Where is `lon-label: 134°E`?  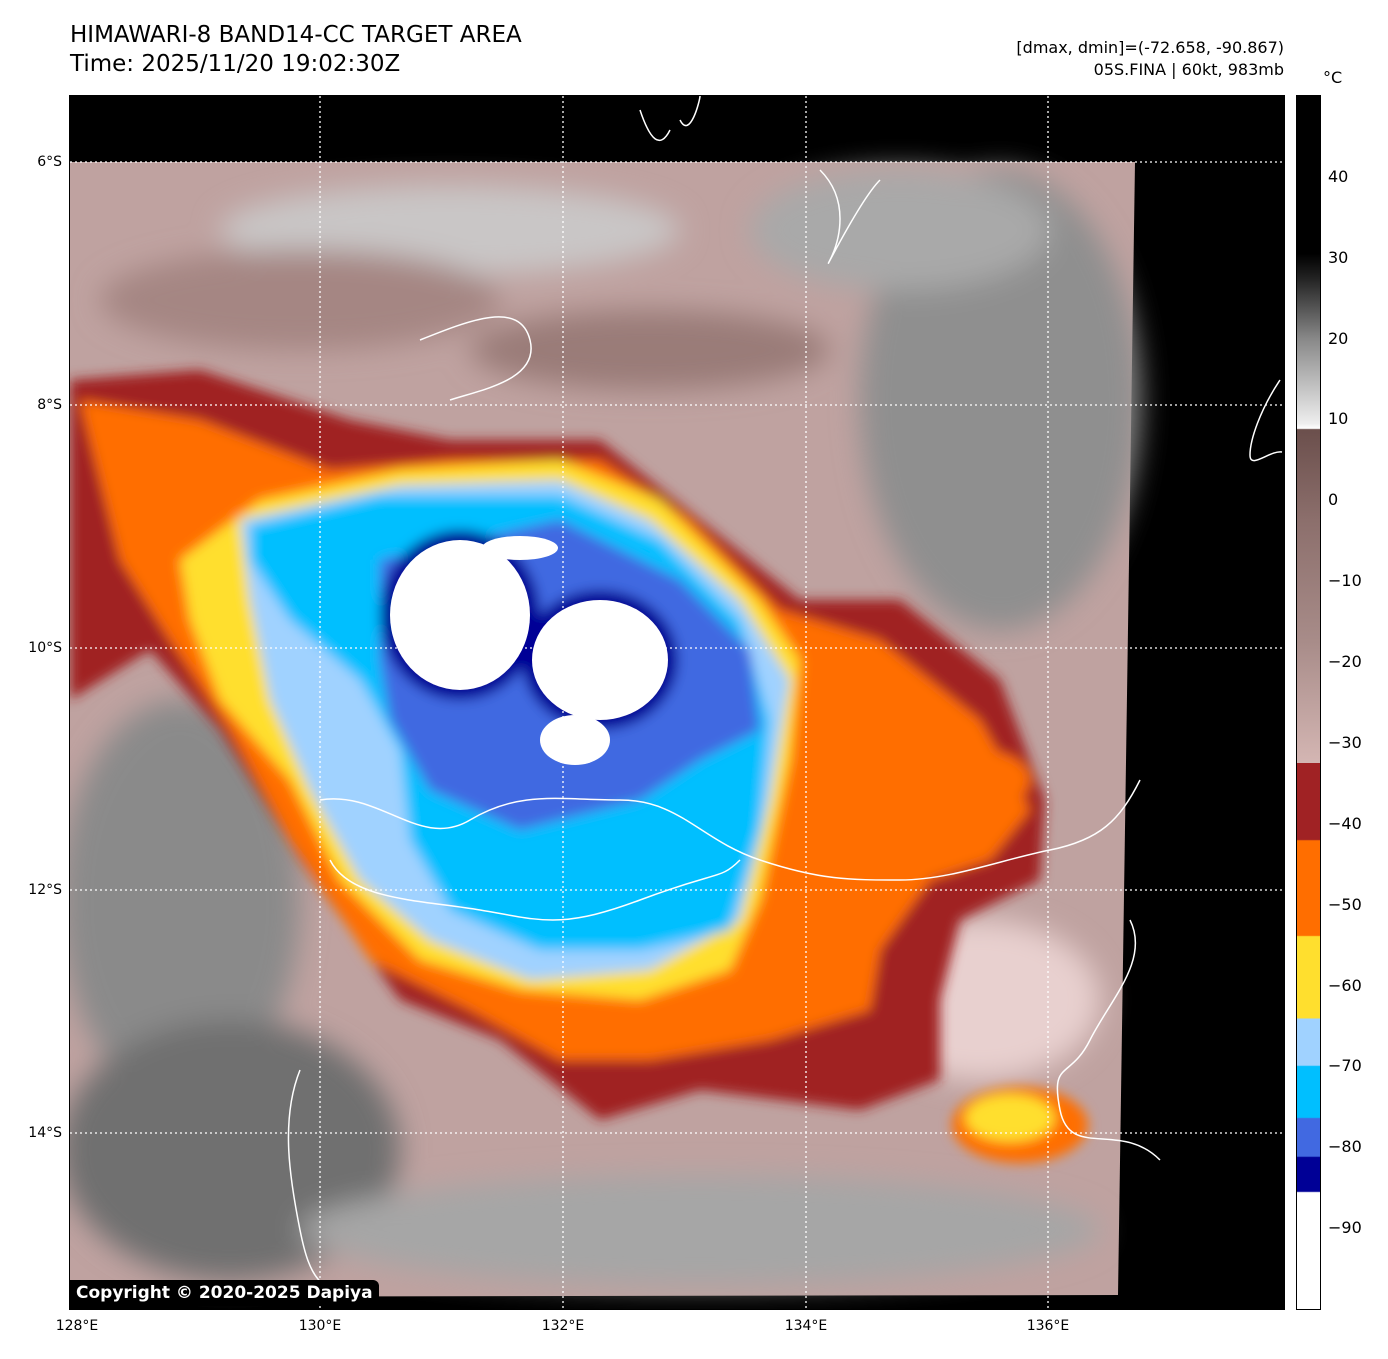
lon-label: 134°E is located at coordinates (806, 1326).